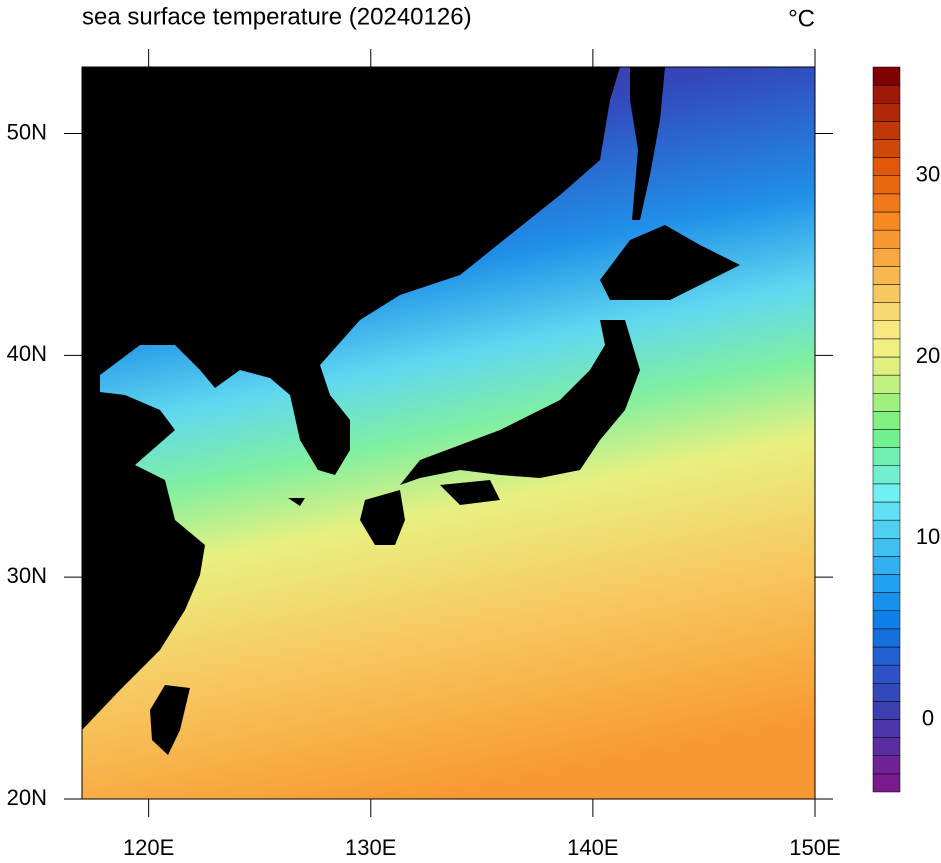 Image resolution: width=941 pixels, height=863 pixels. I want to click on x-tick-label: 150E, so click(814, 846).